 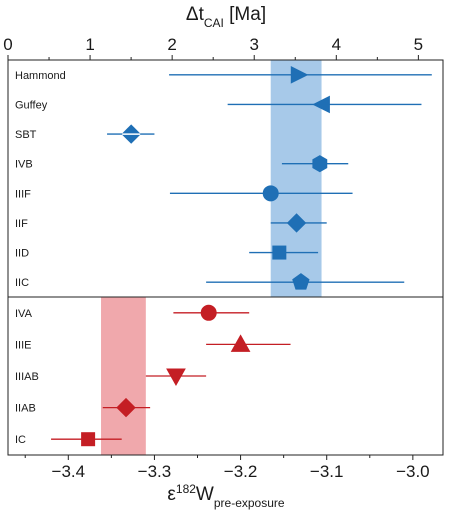 What do you see at coordinates (182, 164) in the screenshot?
I see `row-ivb: IVB` at bounding box center [182, 164].